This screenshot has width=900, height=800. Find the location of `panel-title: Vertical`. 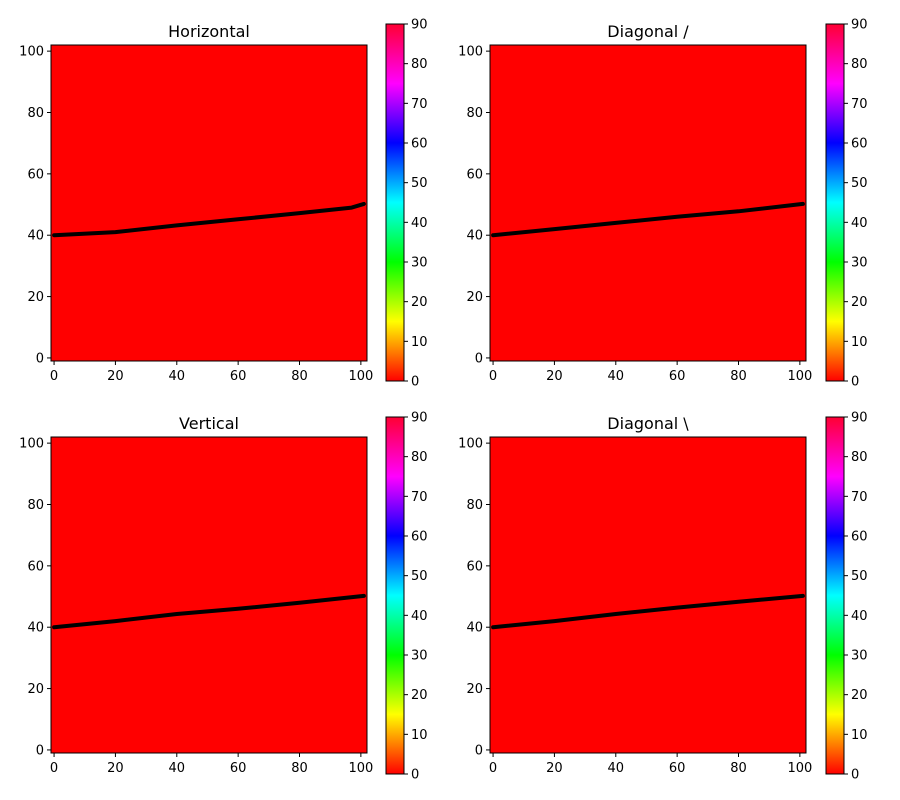

panel-title: Vertical is located at coordinates (209, 423).